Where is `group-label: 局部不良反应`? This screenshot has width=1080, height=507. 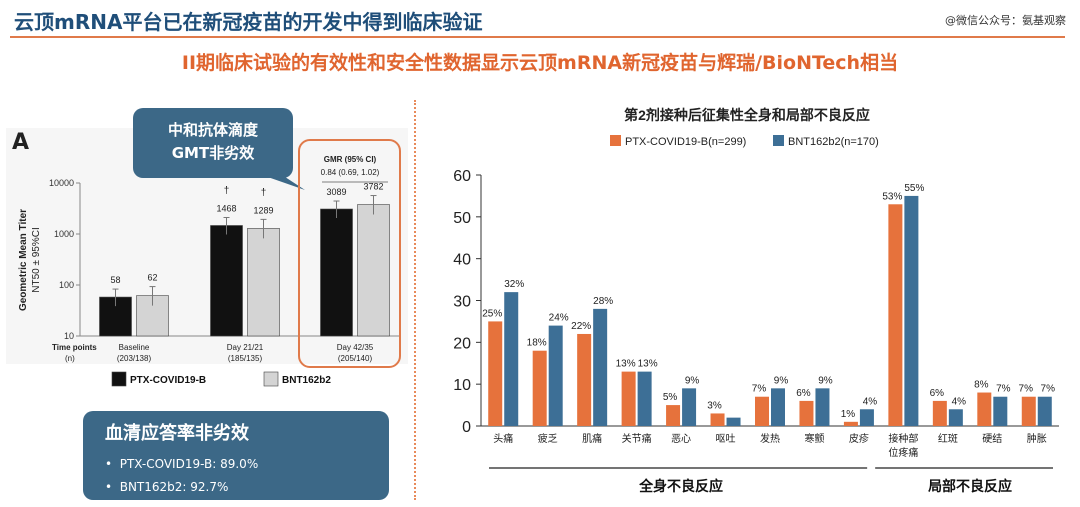
group-label: 局部不良反应 is located at coordinates (970, 486).